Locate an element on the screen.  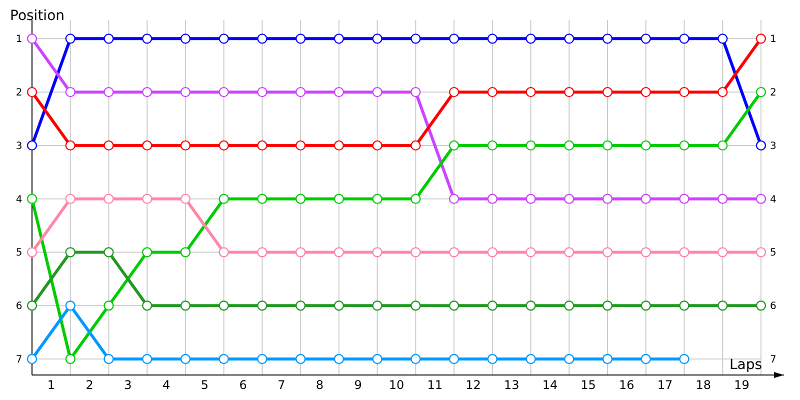
x-tick-label: 8 is located at coordinates (320, 385).